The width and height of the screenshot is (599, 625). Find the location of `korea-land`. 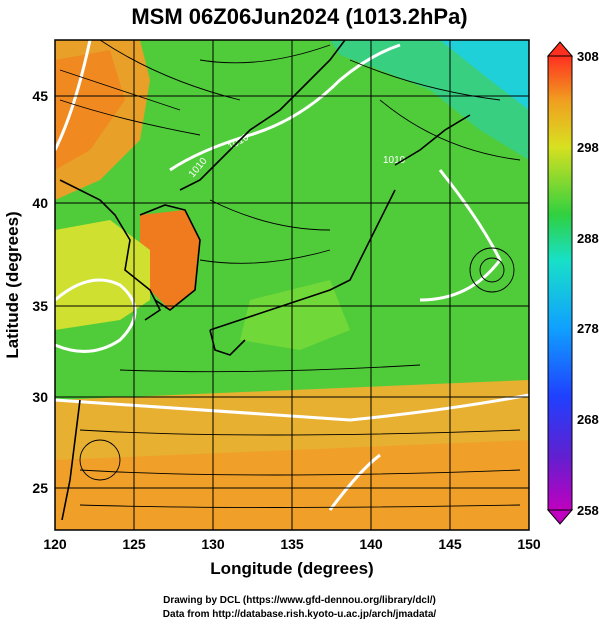

korea-land is located at coordinates (170, 260).